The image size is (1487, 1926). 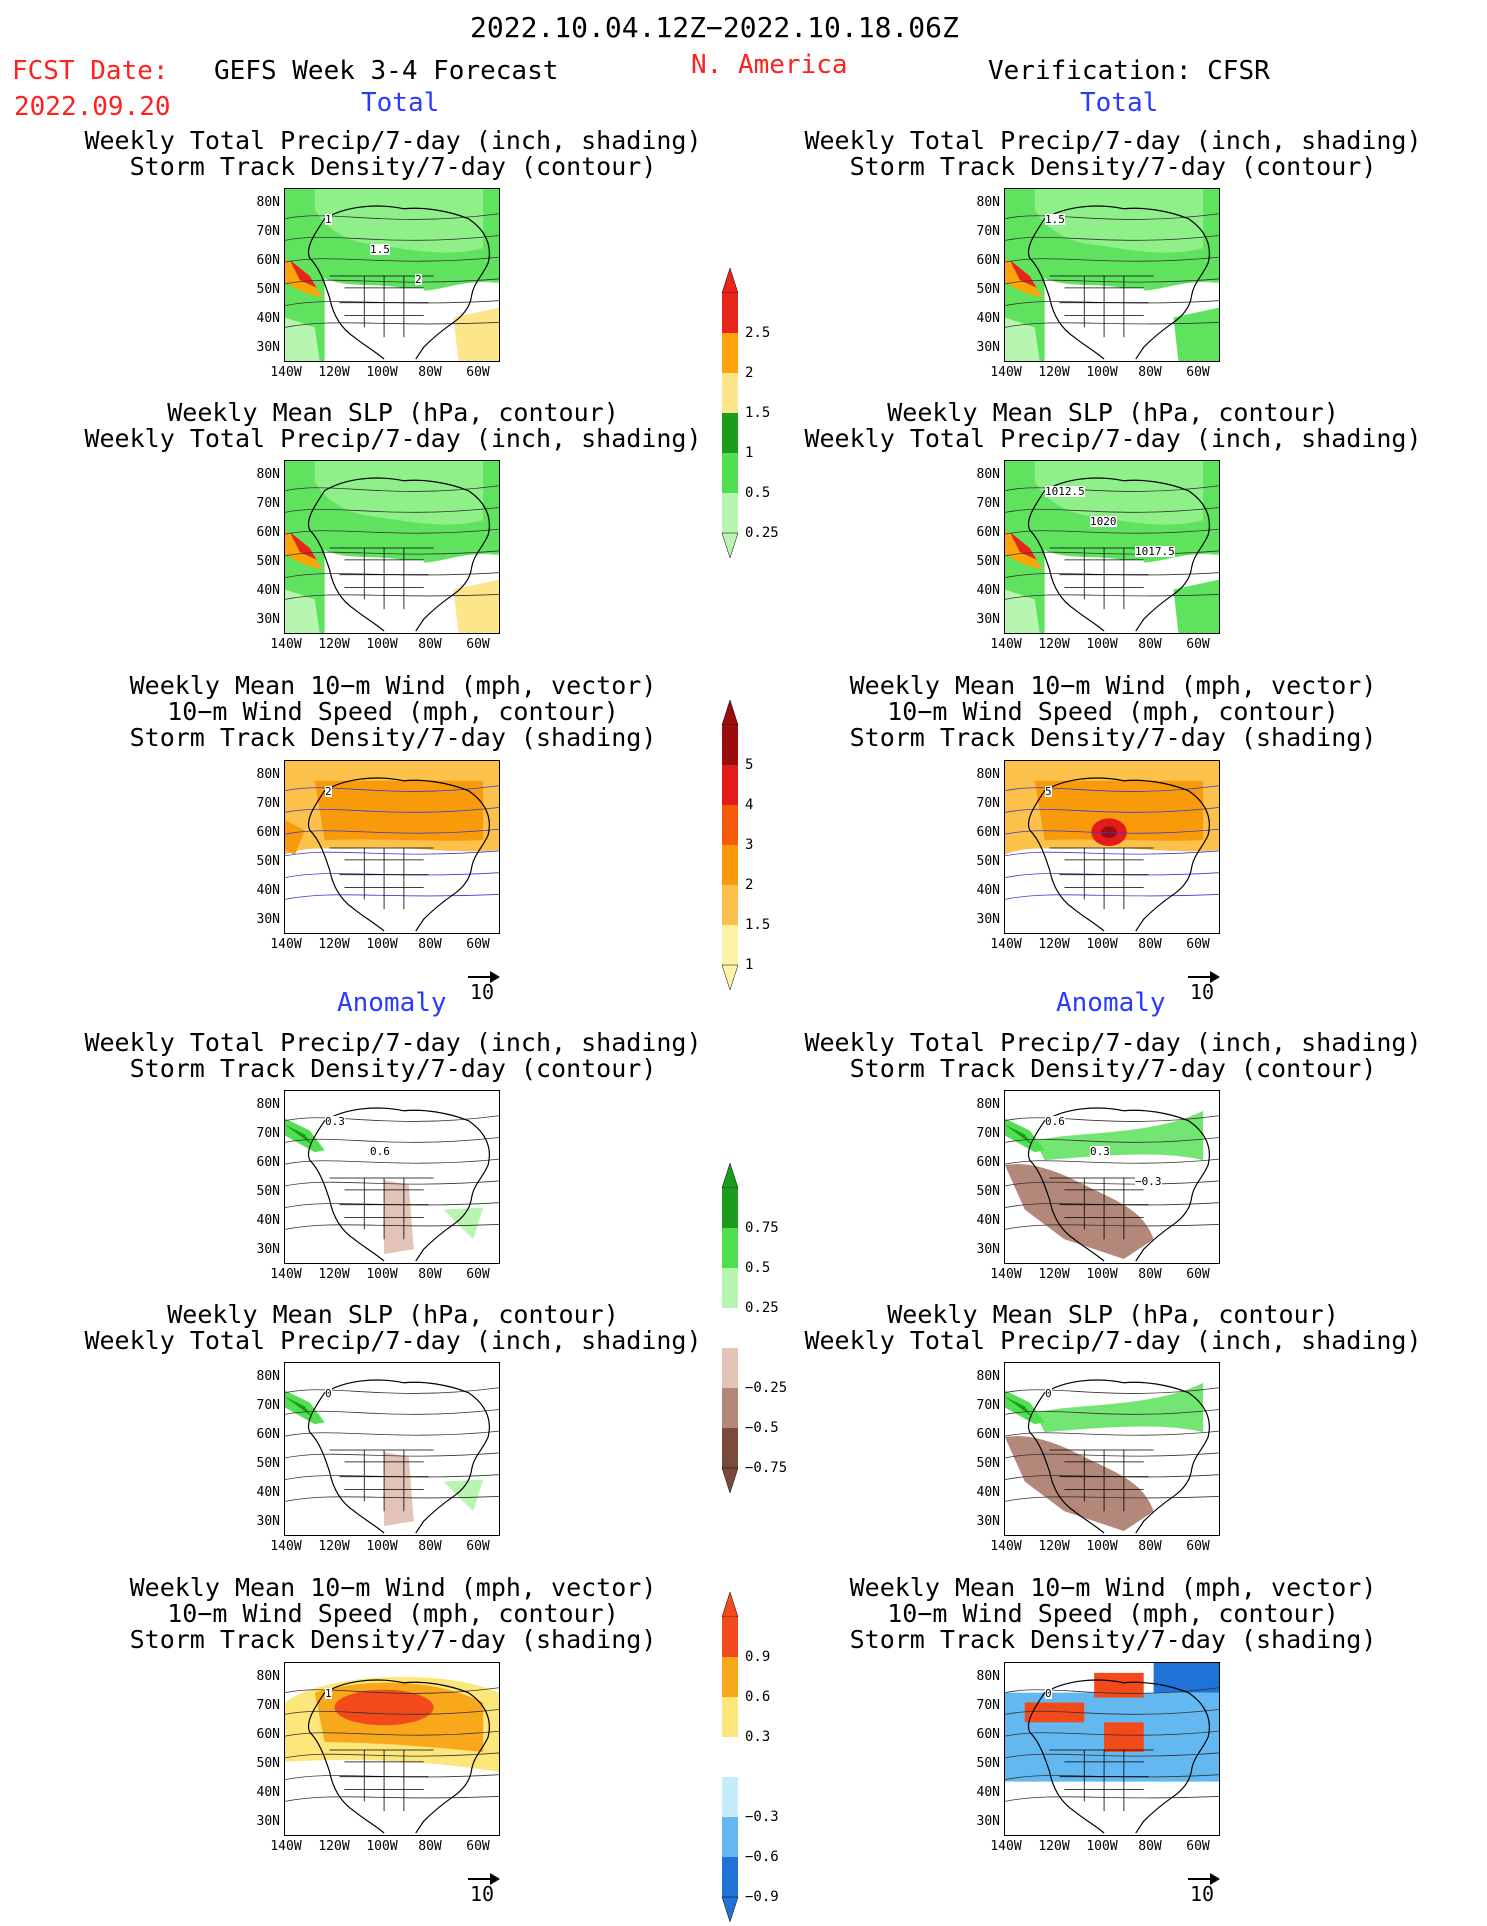 What do you see at coordinates (393, 1587) in the screenshot?
I see `title-r6-l1: Weekly Mean 10−m Wind (mph, vector)` at bounding box center [393, 1587].